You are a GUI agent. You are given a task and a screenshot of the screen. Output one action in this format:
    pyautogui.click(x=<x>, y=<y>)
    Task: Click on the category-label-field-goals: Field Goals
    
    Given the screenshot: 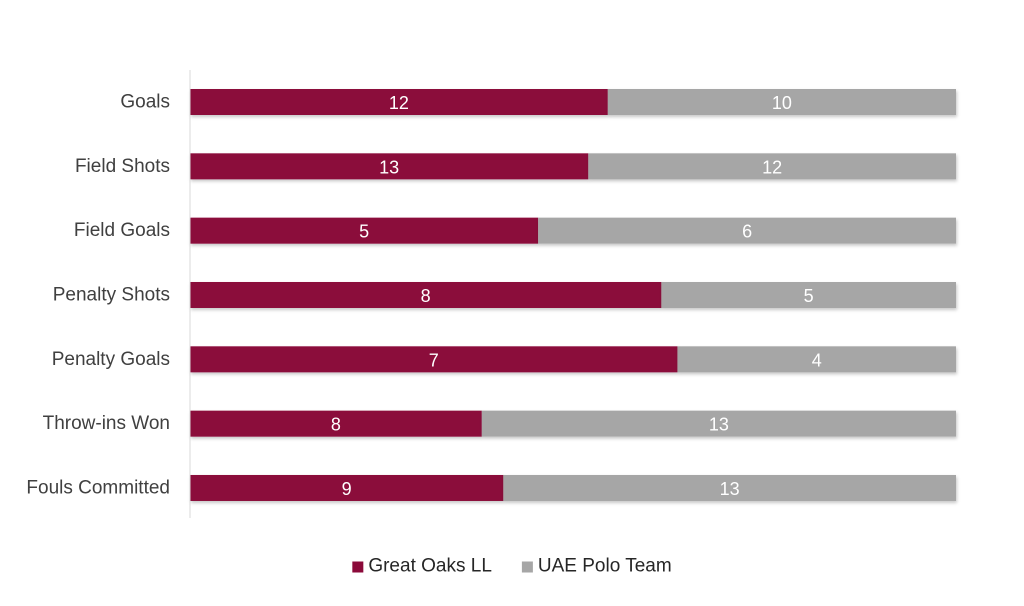 What is the action you would take?
    pyautogui.click(x=122, y=230)
    